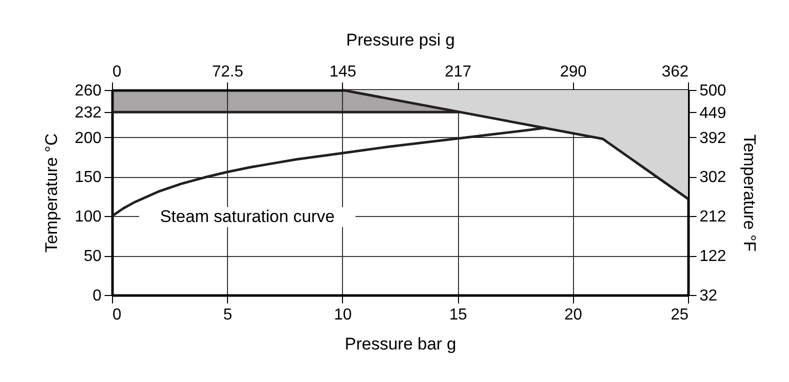  What do you see at coordinates (88, 217) in the screenshot?
I see `y-tick-label: 100` at bounding box center [88, 217].